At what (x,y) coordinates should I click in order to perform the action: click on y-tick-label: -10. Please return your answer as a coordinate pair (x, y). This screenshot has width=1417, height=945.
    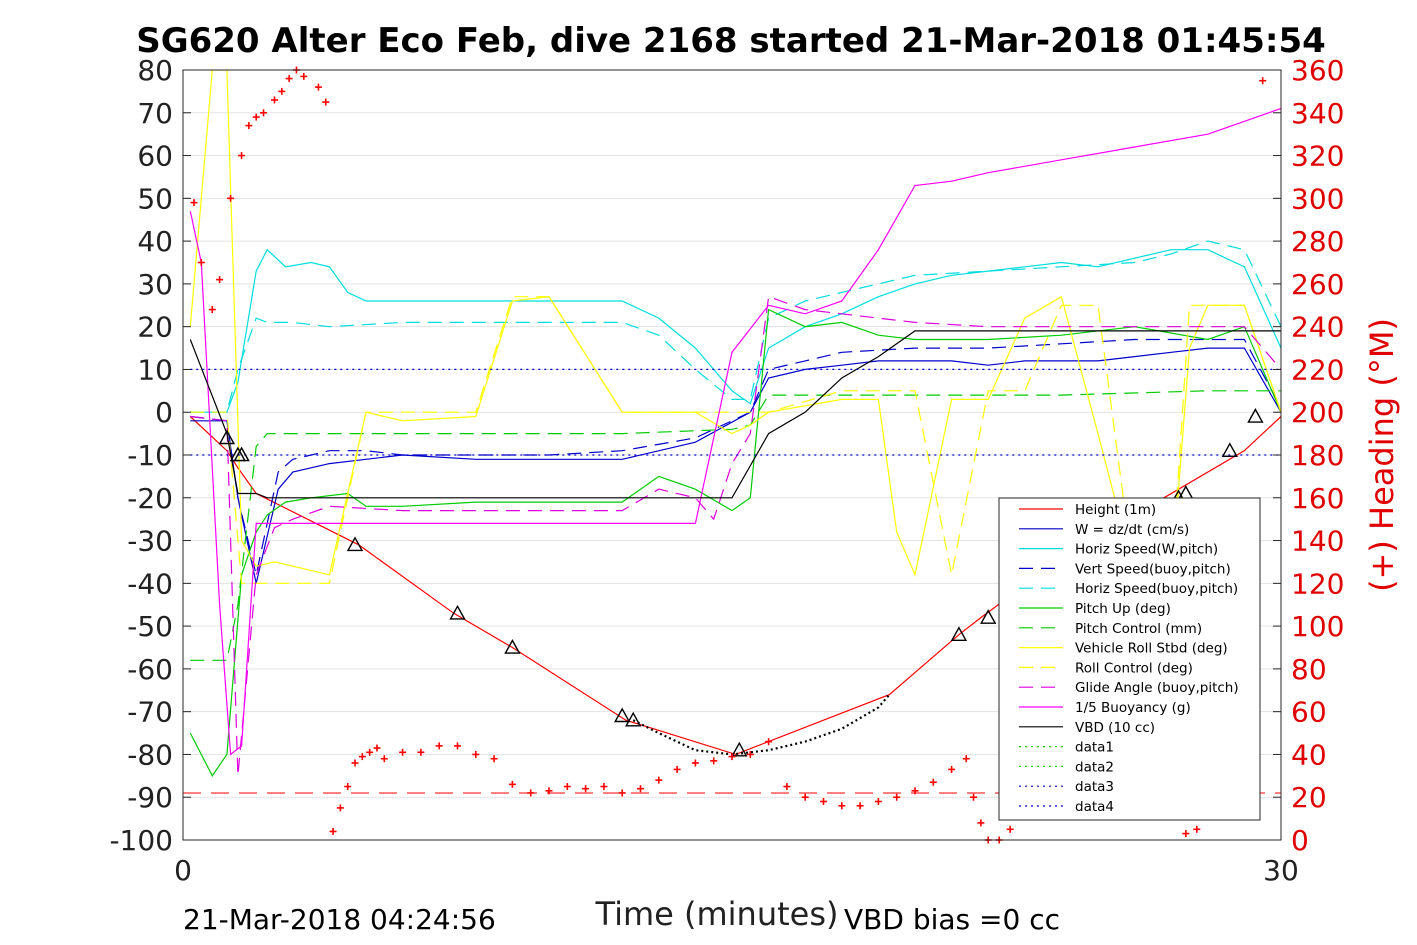
    Looking at the image, I should click on (150, 455).